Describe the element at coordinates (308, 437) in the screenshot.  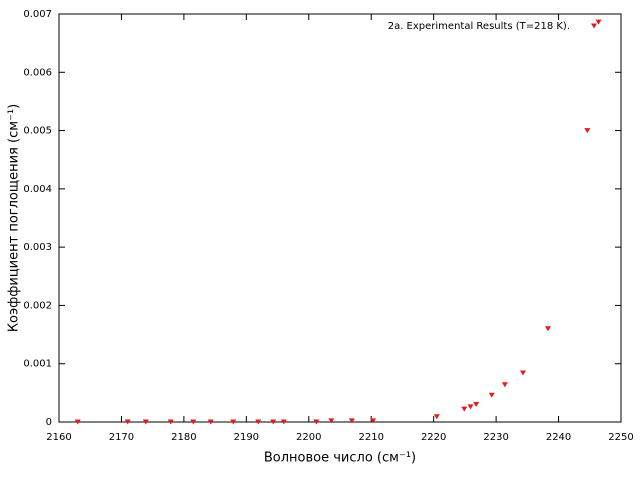
I see `x-tick-label: 2200` at that location.